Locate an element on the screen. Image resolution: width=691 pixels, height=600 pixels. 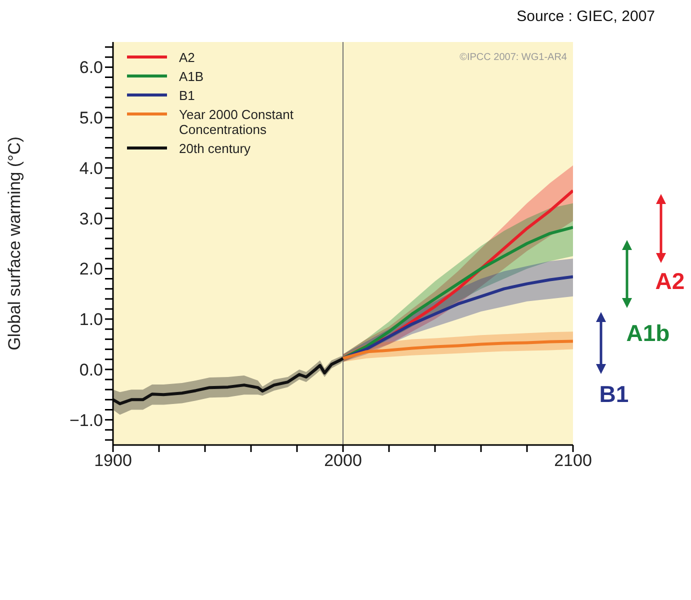
x-tick-label: 2100 is located at coordinates (573, 460).